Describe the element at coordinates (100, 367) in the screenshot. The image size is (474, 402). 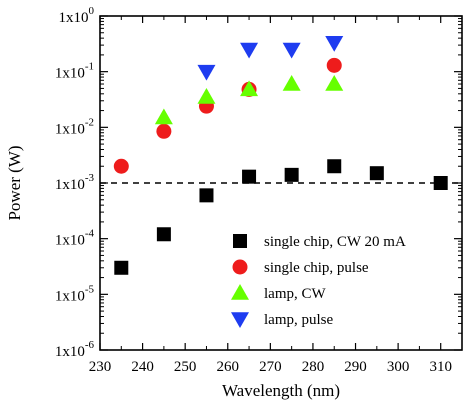
I see `x-tick-label: 230` at that location.